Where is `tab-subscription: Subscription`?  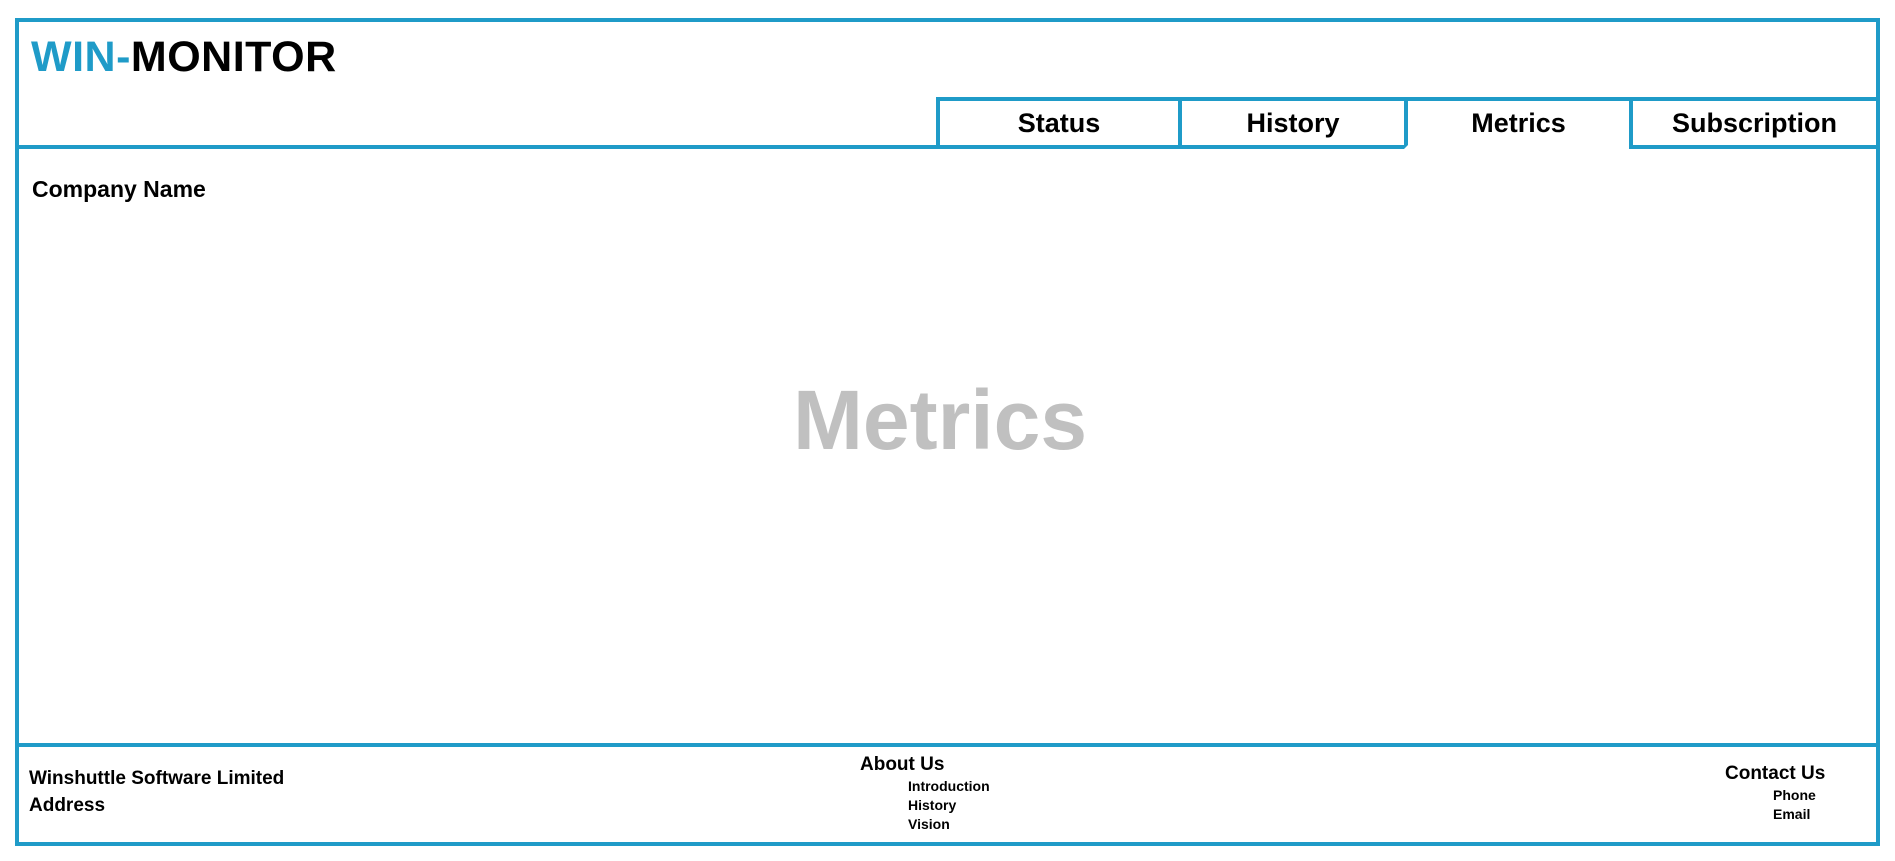
tab-subscription: Subscription is located at coordinates (1754, 123).